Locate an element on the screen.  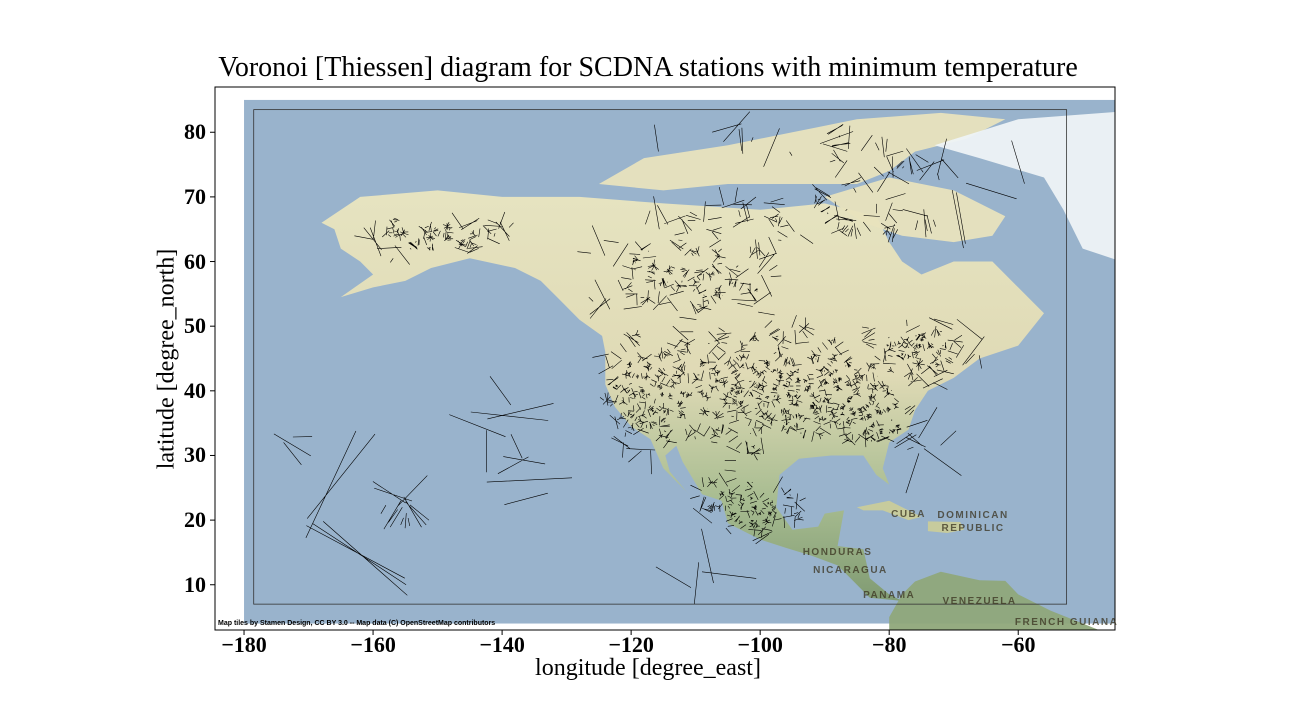
place-label: HONDURAS is located at coordinates (837, 553).